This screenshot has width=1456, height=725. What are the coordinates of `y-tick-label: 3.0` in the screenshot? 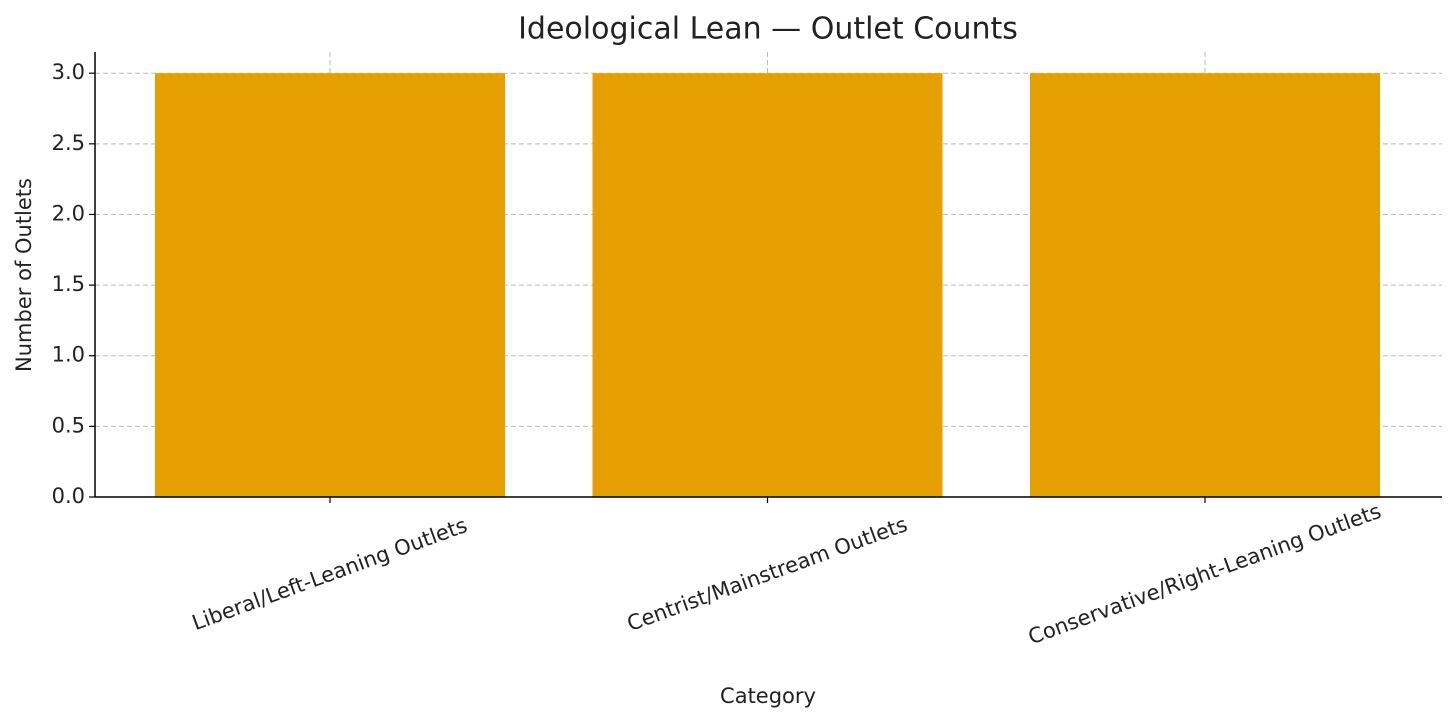 It's located at (68, 72).